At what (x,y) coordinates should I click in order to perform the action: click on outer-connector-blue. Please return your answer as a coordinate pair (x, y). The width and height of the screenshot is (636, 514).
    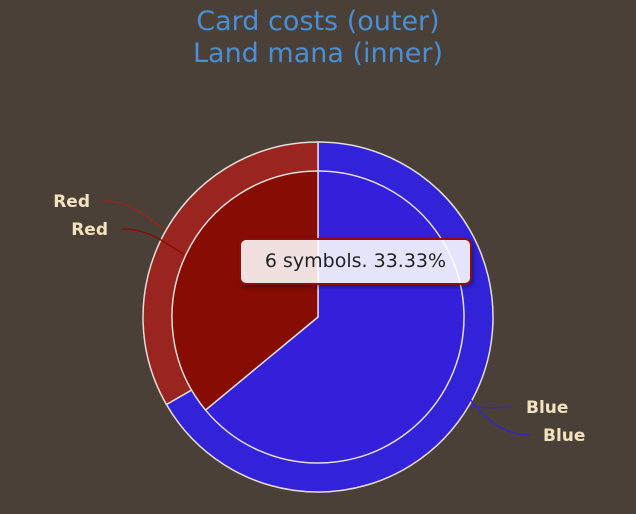
    Looking at the image, I should click on (492, 406).